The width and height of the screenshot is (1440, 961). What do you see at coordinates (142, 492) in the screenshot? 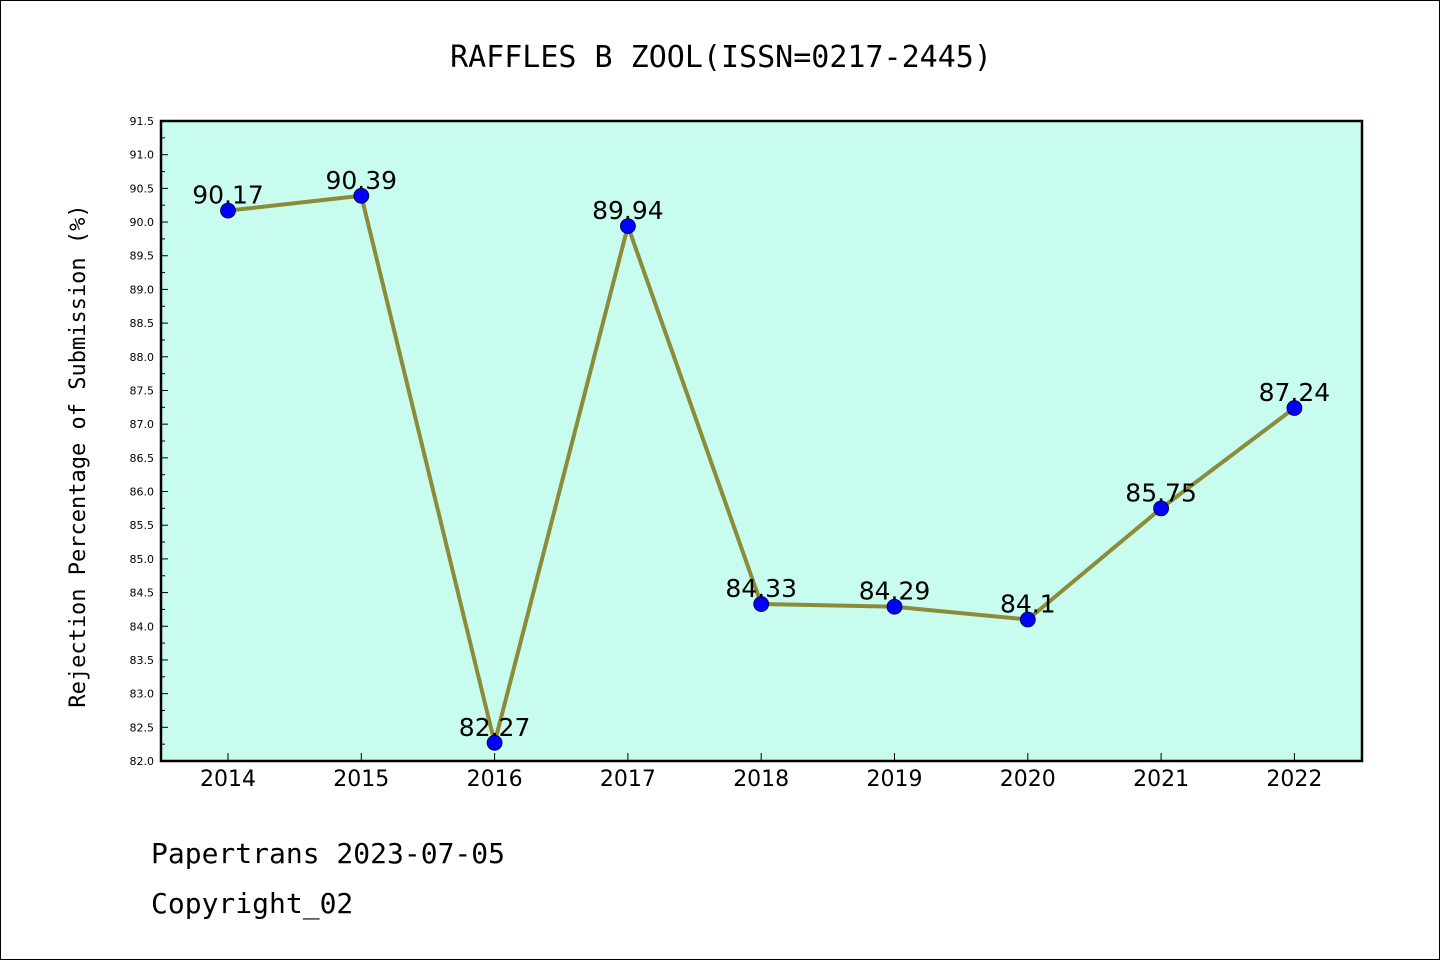
I see `y-tick-label: 86.0` at bounding box center [142, 492].